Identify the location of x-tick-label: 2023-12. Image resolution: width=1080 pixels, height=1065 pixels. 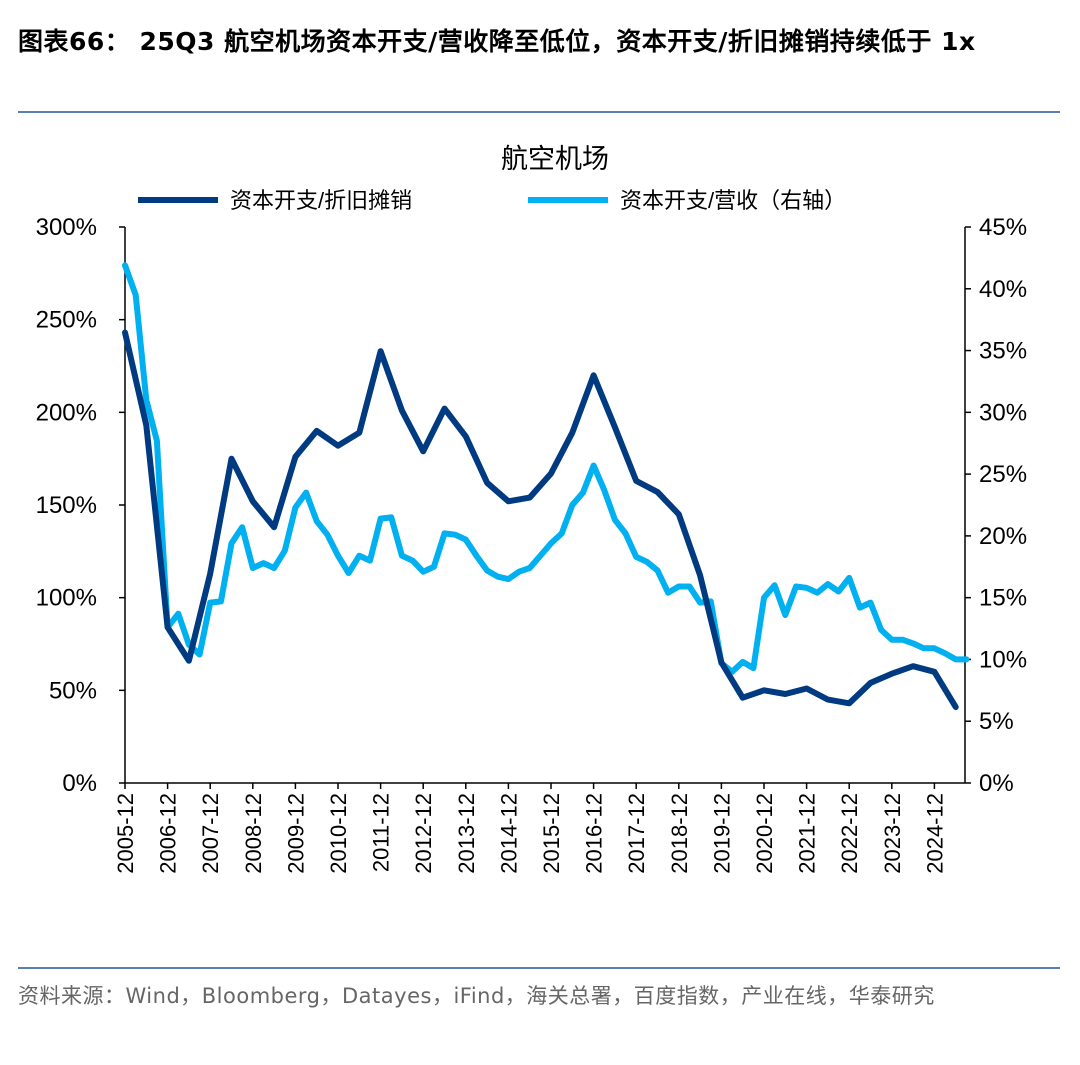
(892, 833).